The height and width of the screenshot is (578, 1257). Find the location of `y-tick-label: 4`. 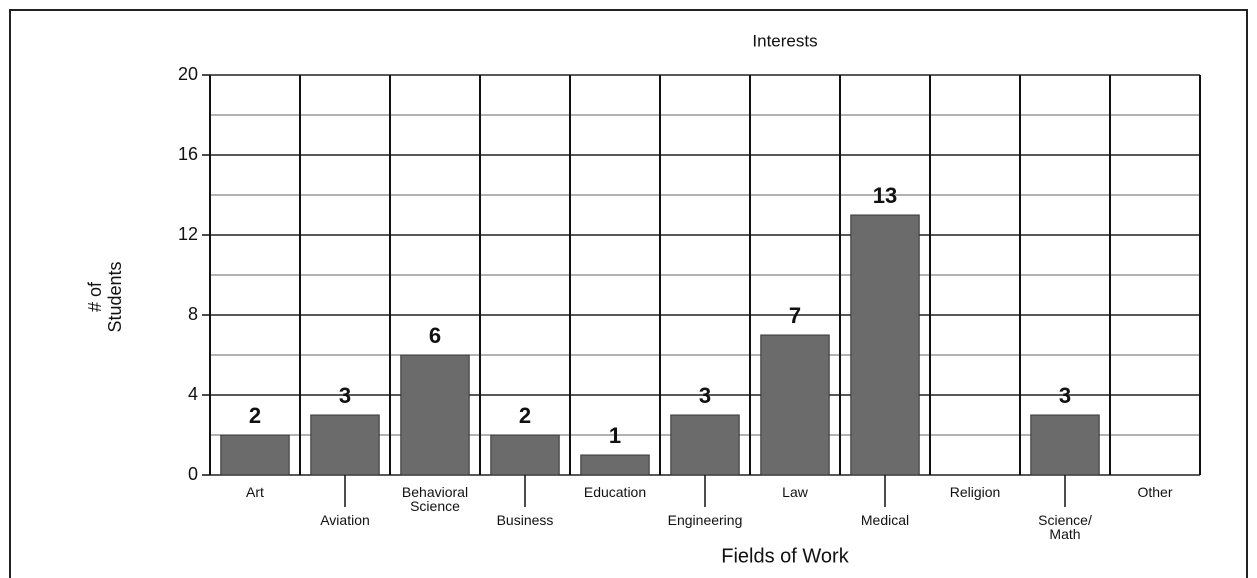

y-tick-label: 4 is located at coordinates (193, 394).